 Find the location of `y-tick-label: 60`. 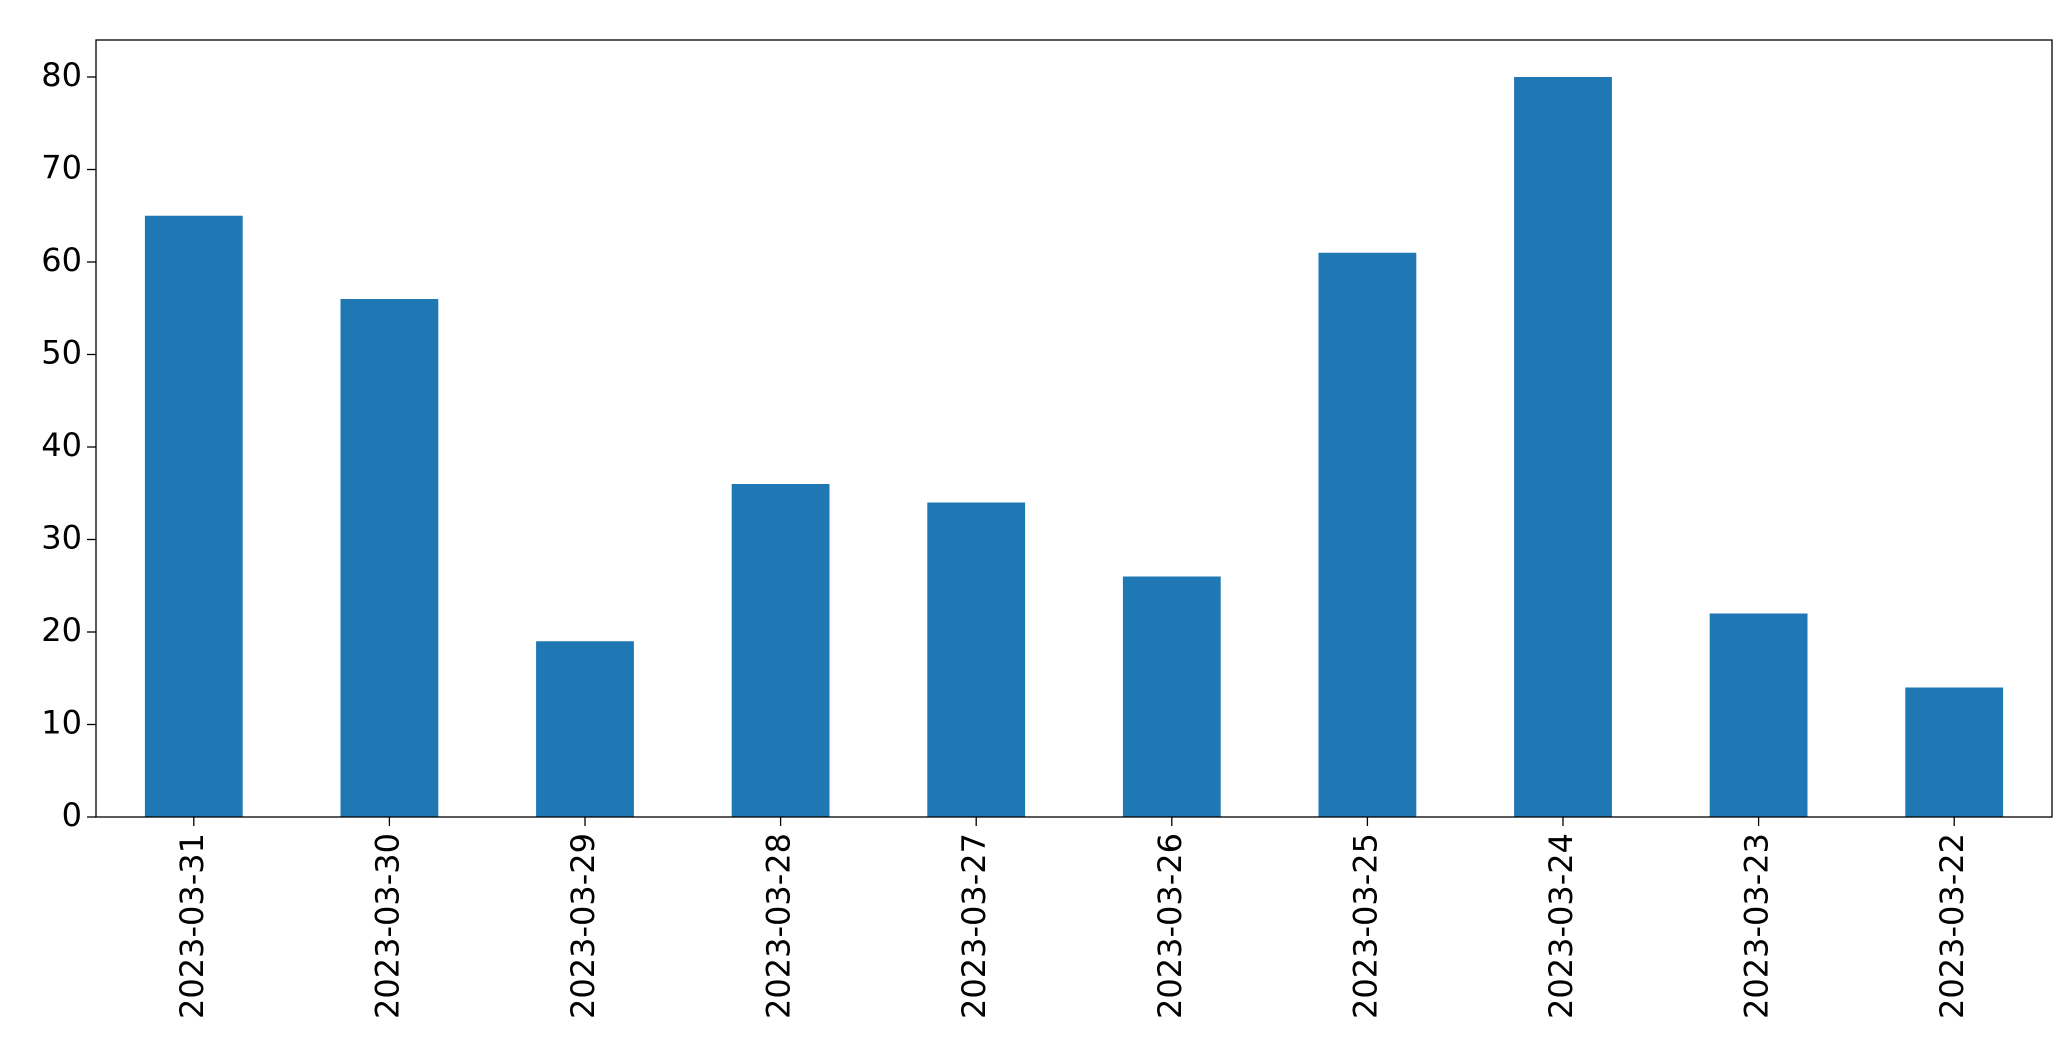

y-tick-label: 60 is located at coordinates (61, 260).